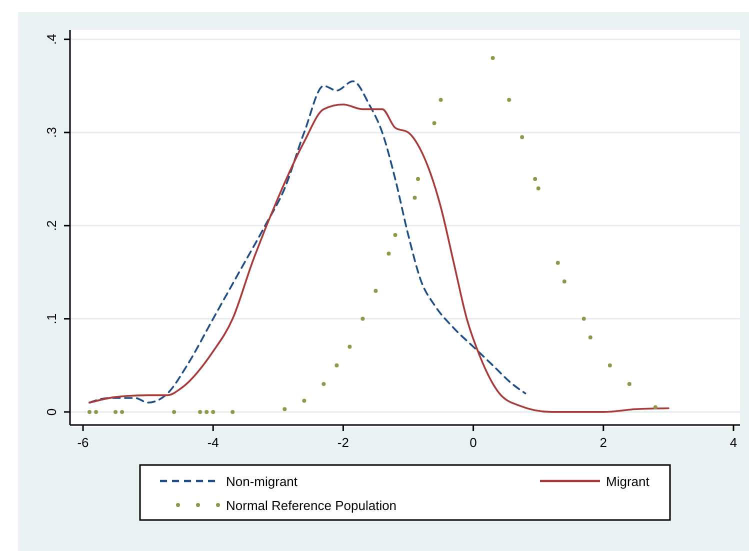 The image size is (749, 551). I want to click on legend-label: Migrant, so click(628, 481).